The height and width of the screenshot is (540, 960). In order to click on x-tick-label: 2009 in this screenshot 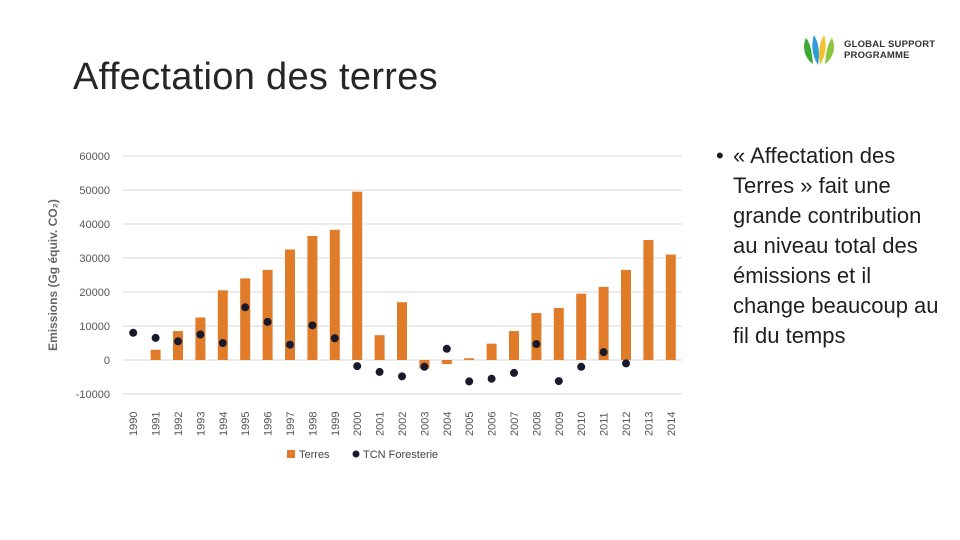, I will do `click(560, 424)`.